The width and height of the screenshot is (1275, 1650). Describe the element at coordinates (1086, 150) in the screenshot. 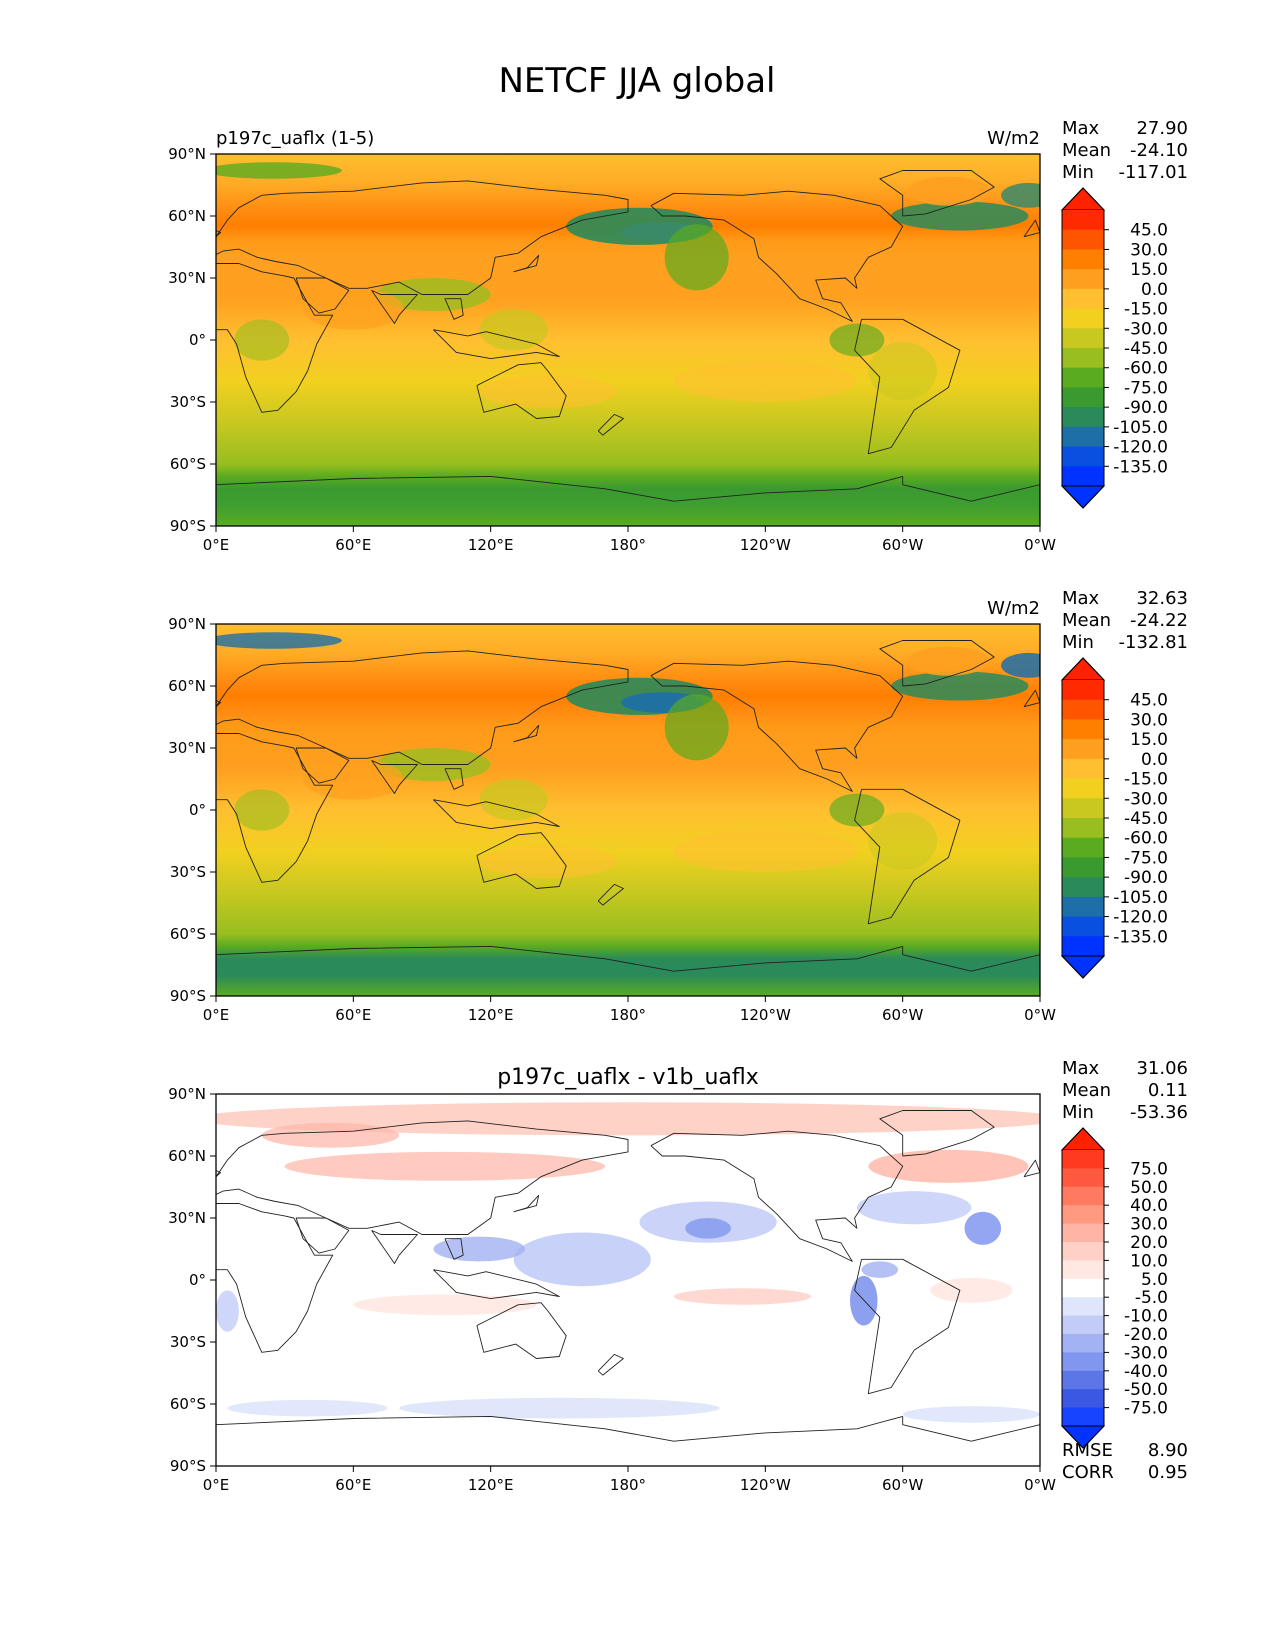

I see `stat-label: Mean` at that location.